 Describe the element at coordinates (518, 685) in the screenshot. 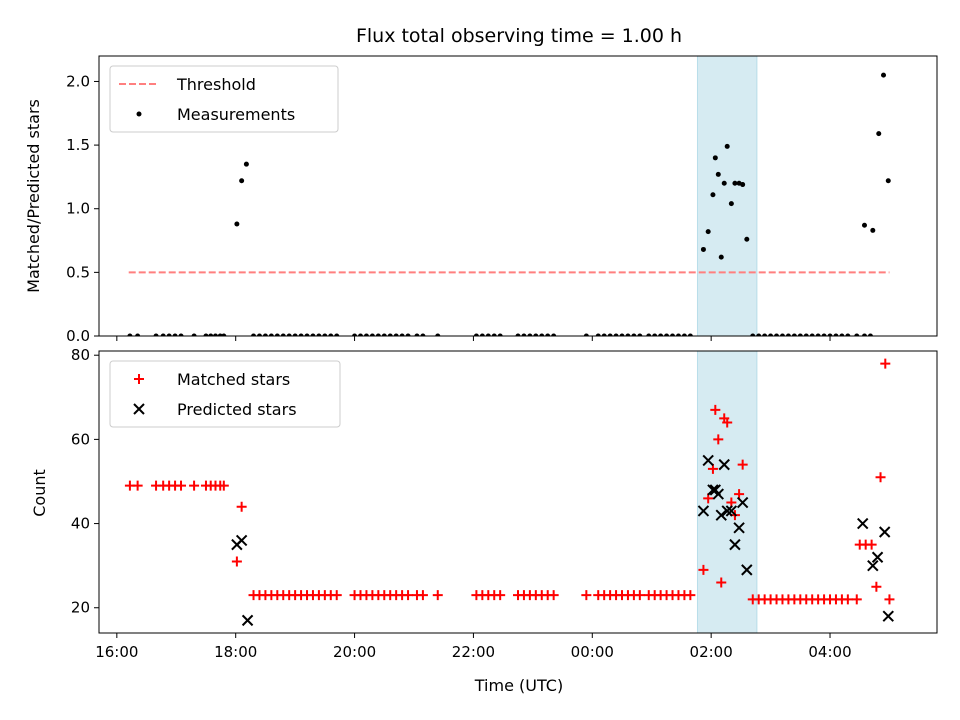

I see `x-axis-label: Time (UTC)` at that location.